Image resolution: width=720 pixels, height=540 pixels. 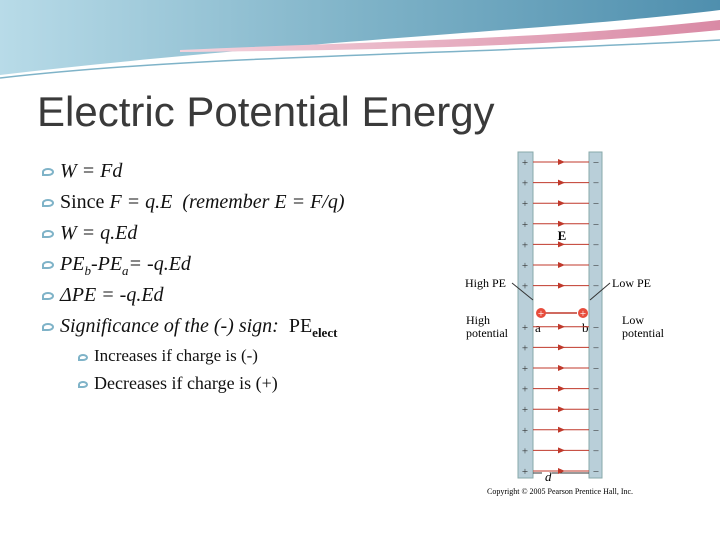 I want to click on bullet: PEb-PEa= -q.Ed, so click(x=116, y=266).